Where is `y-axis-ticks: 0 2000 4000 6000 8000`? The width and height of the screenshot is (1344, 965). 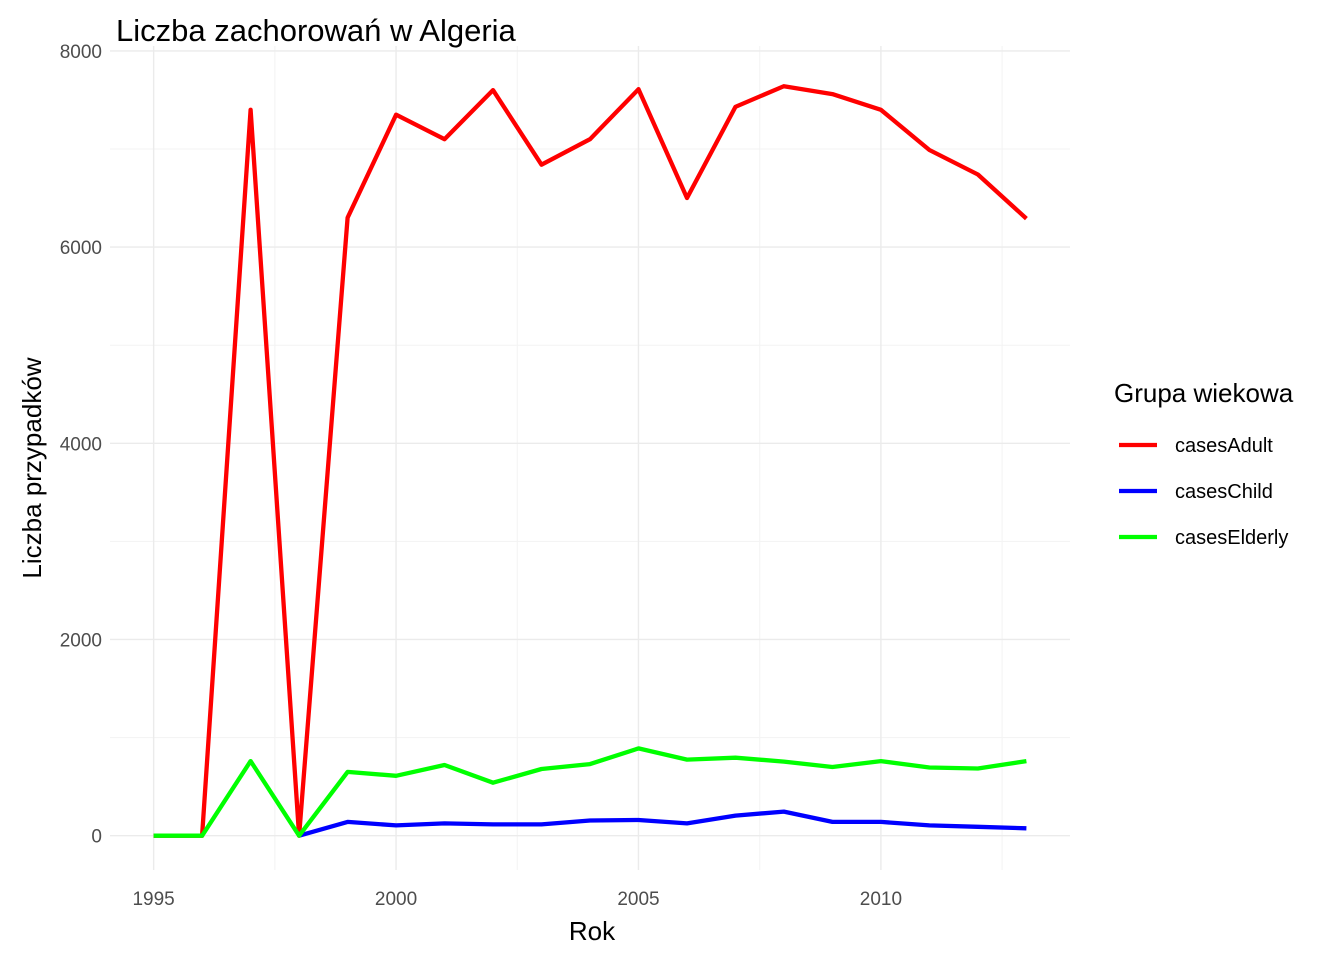 y-axis-ticks: 0 2000 4000 6000 8000 is located at coordinates (81, 445).